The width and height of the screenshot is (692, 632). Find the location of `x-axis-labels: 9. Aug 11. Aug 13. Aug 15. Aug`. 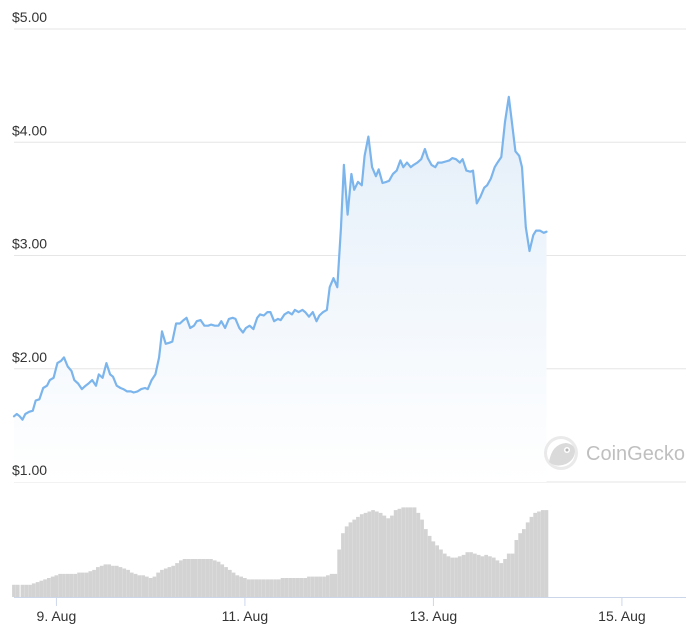

x-axis-labels: 9. Aug 11. Aug 13. Aug 15. Aug is located at coordinates (341, 616).